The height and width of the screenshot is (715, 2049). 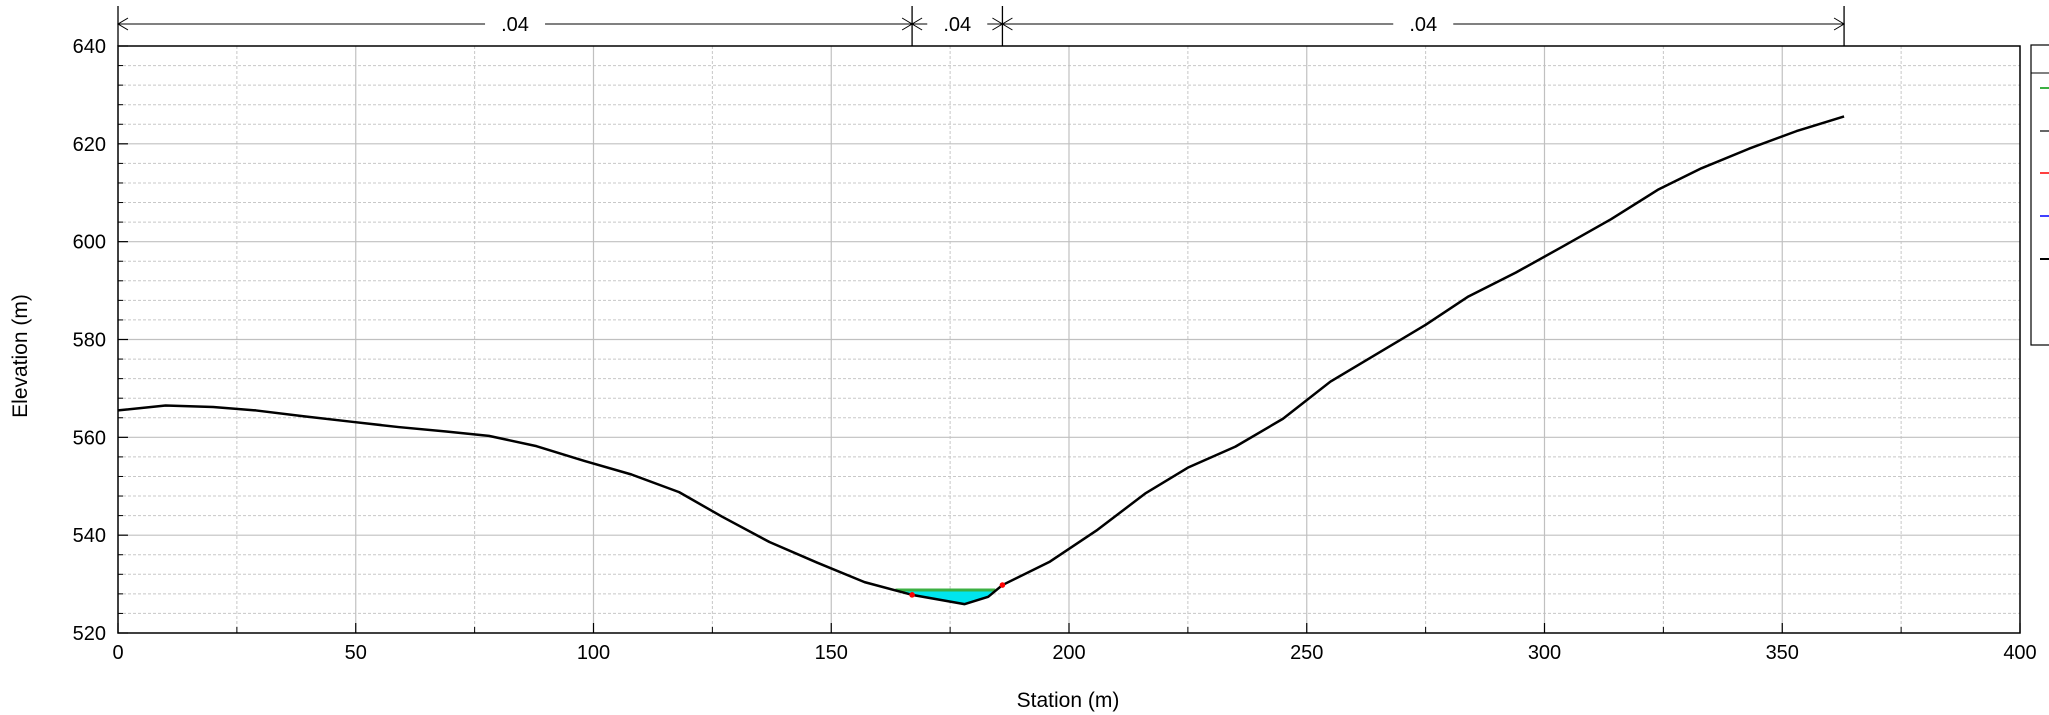 What do you see at coordinates (89, 47) in the screenshot?
I see `y-tick-label: 640` at bounding box center [89, 47].